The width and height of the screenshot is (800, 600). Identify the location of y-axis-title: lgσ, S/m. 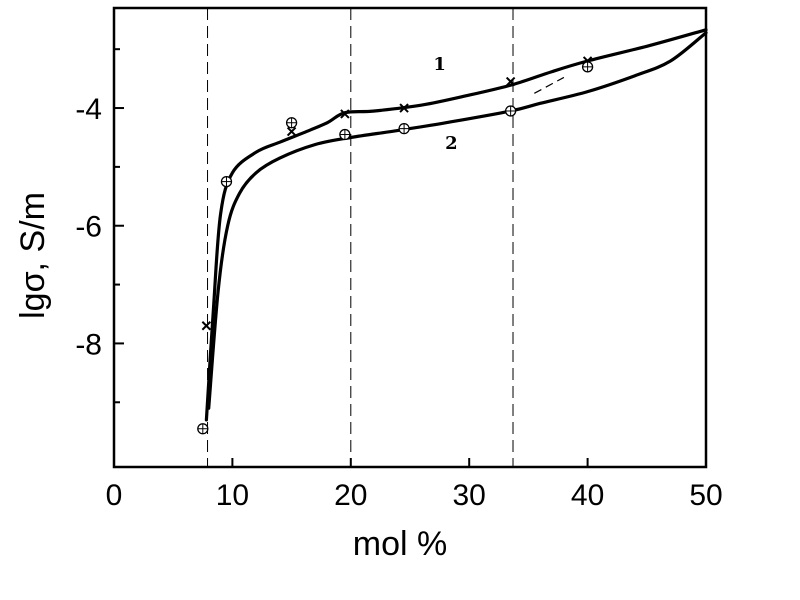
(33, 255).